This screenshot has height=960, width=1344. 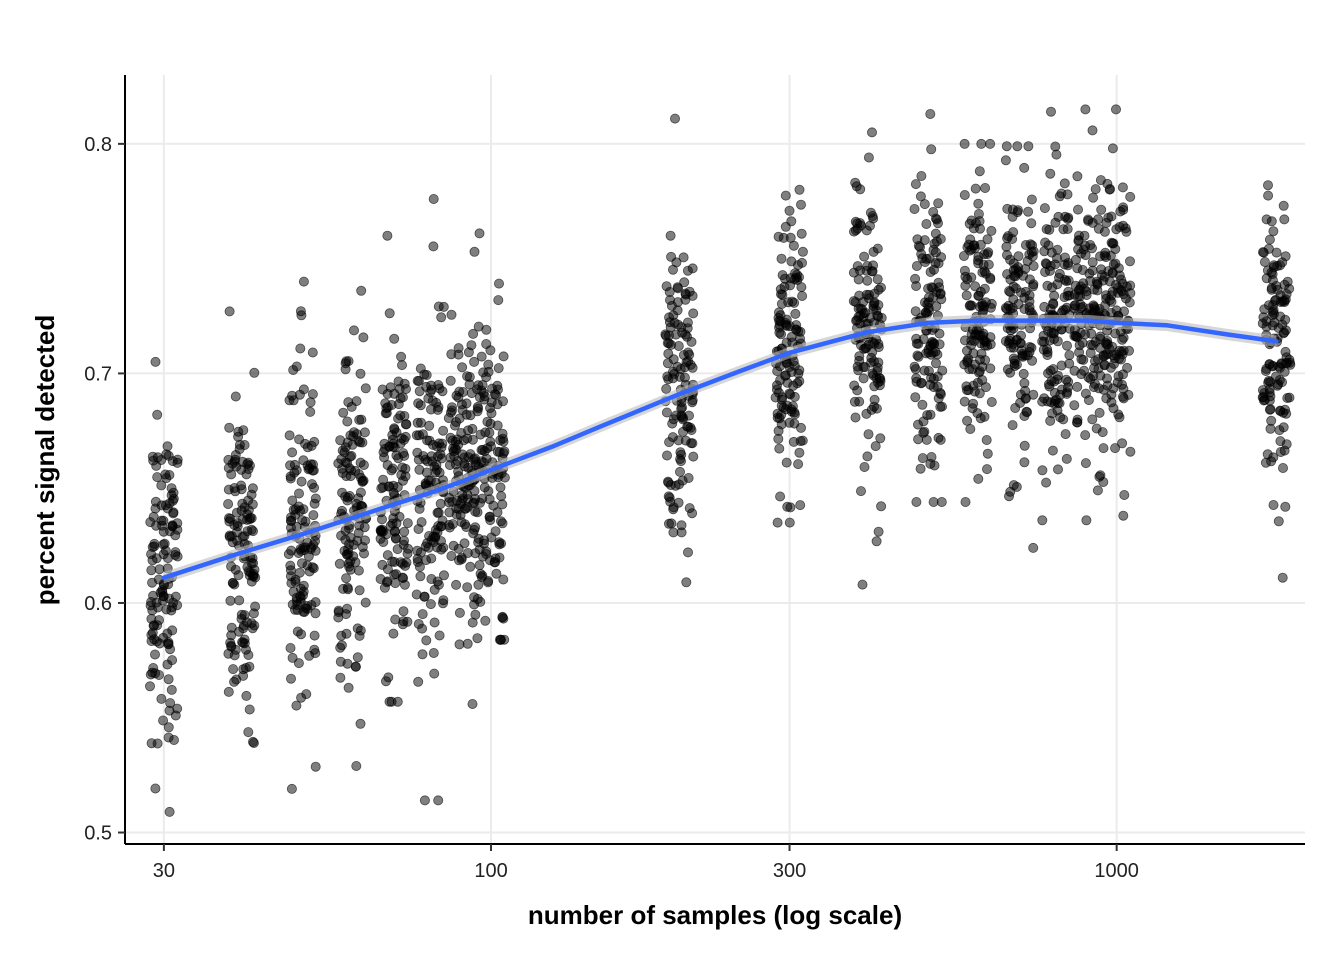 What do you see at coordinates (715, 915) in the screenshot?
I see `x-axis-title: number of samples (log scale)` at bounding box center [715, 915].